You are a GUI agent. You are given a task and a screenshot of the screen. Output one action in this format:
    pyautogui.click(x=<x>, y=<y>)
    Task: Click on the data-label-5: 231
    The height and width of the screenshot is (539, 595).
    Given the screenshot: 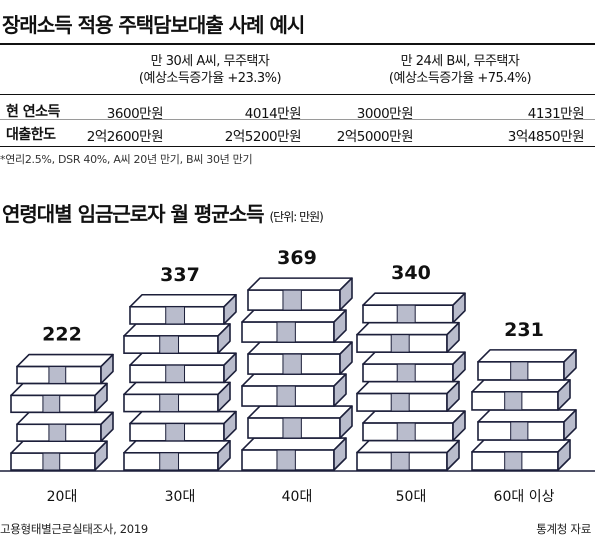 What is the action you would take?
    pyautogui.click(x=524, y=330)
    